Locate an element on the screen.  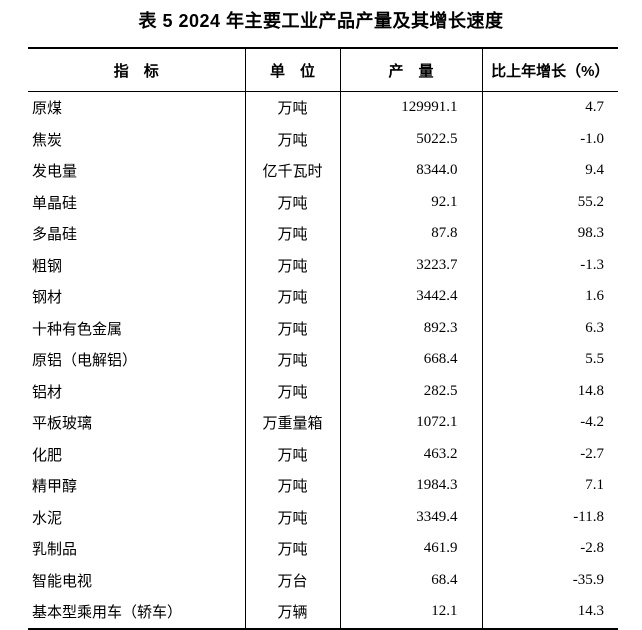
cell-output: 3223.7 is located at coordinates (410, 265).